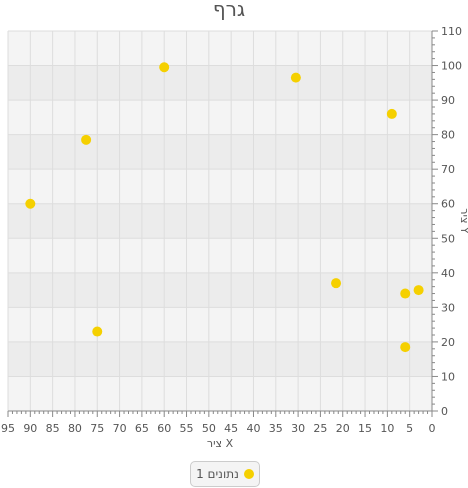 The width and height of the screenshot is (468, 488). Describe the element at coordinates (320, 428) in the screenshot. I see `x-tick-label: 25` at that location.